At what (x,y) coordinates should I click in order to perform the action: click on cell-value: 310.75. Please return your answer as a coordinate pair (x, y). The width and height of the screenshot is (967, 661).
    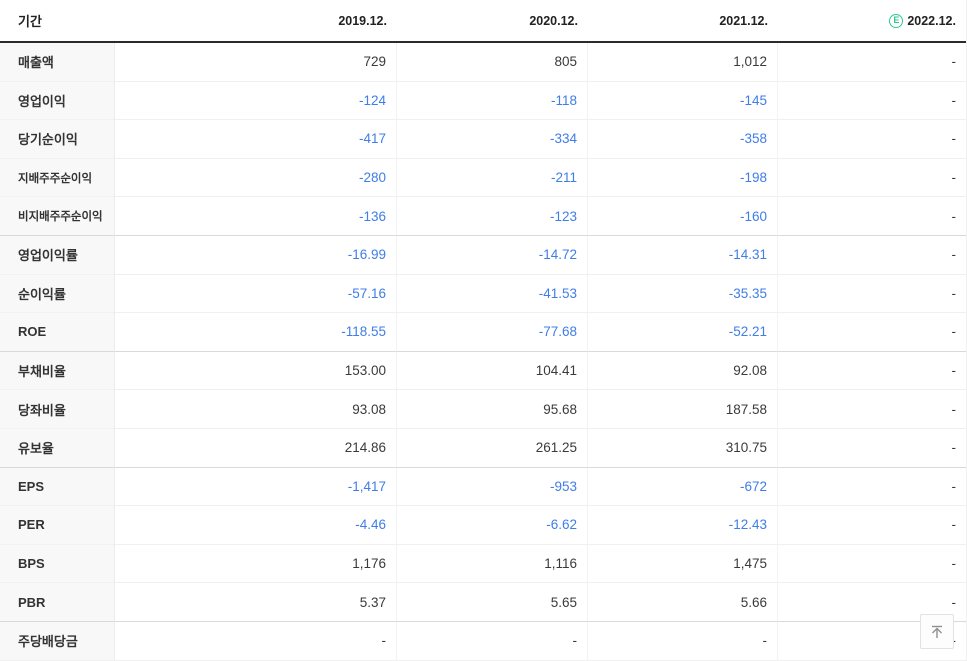
    Looking at the image, I should click on (683, 448).